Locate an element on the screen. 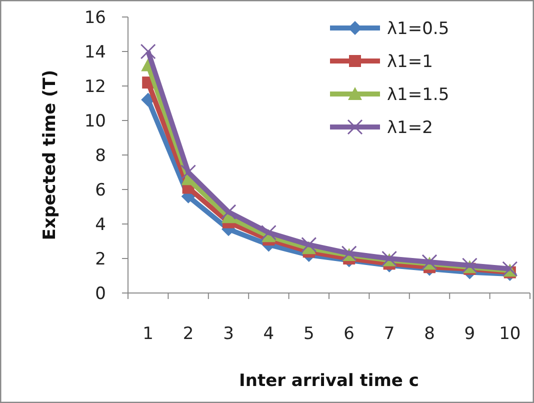 Image resolution: width=534 pixels, height=403 pixels. x-tick-label: 8 is located at coordinates (429, 334).